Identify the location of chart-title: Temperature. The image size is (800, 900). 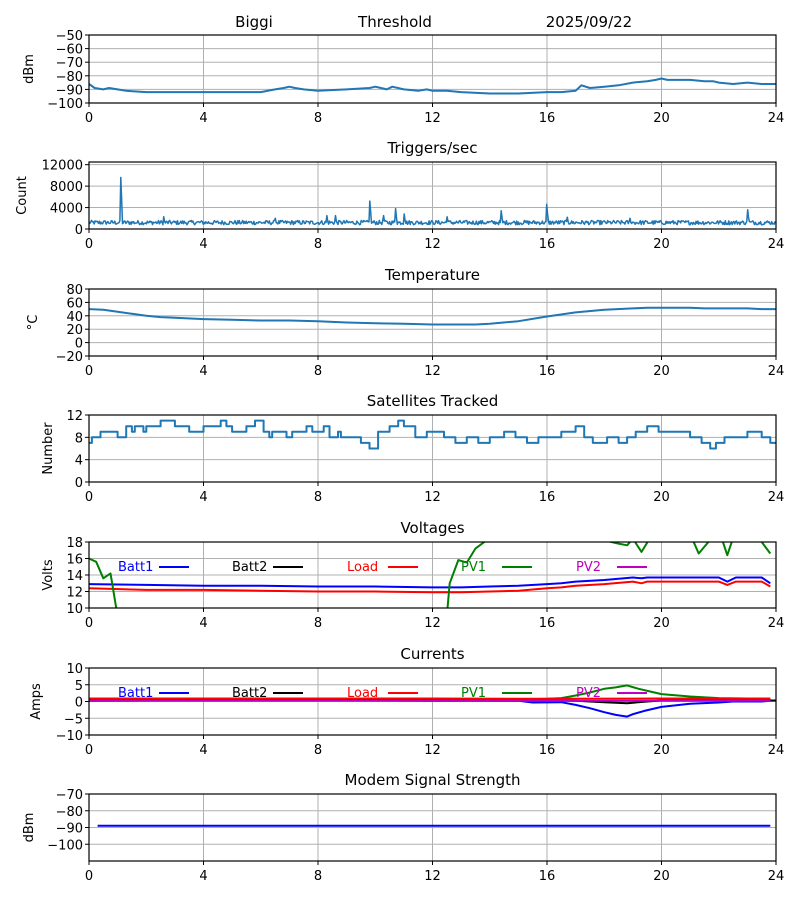
(432, 275).